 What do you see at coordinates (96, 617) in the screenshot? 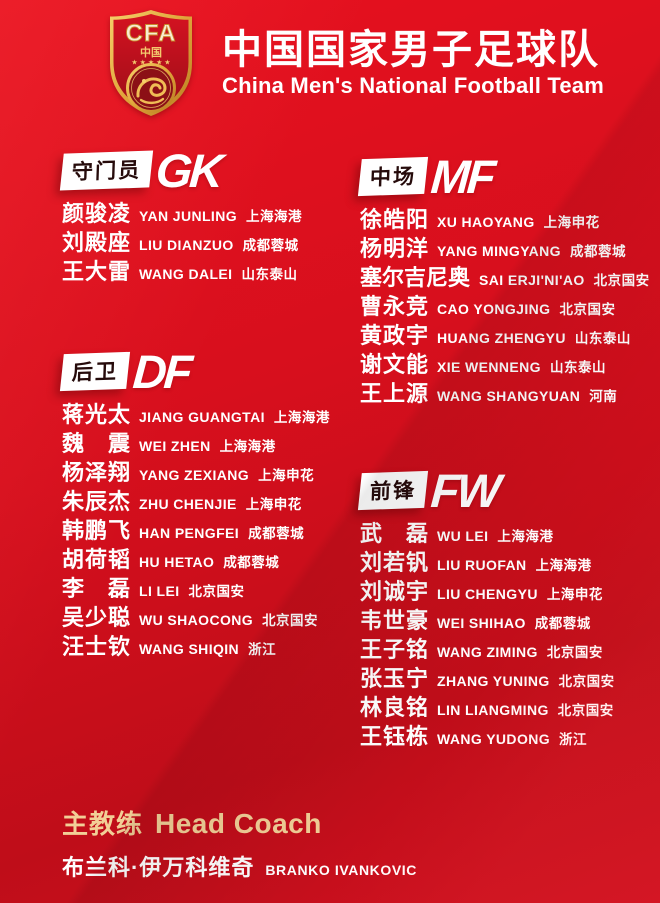
I see `player-name-cn: 吴少聪` at bounding box center [96, 617].